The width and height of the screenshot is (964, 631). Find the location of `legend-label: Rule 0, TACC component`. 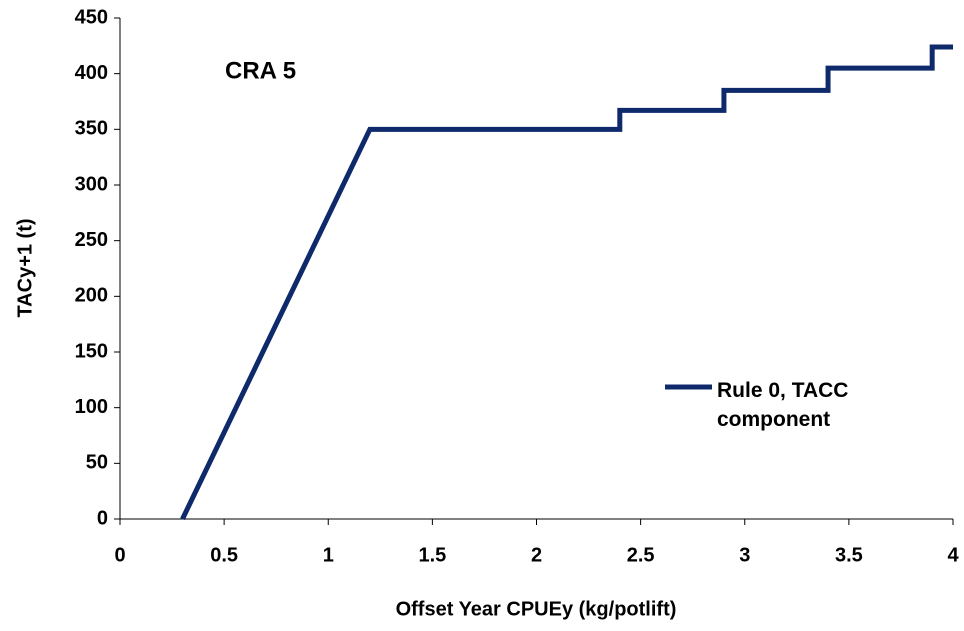

legend-label: Rule 0, TACC component is located at coordinates (783, 405).